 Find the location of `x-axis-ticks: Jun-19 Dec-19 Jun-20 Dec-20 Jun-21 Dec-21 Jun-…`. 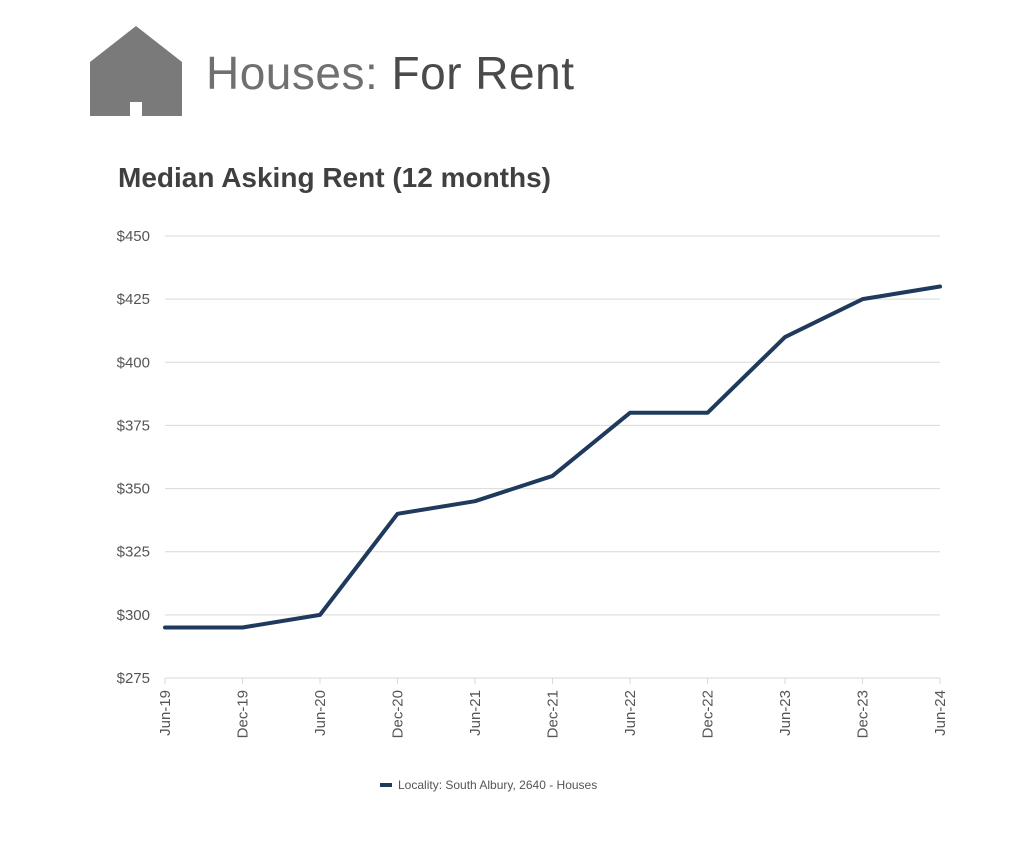

x-axis-ticks: Jun-19 Dec-19 Jun-20 Dec-20 Jun-21 Dec-21 Jun-… is located at coordinates (553, 708).